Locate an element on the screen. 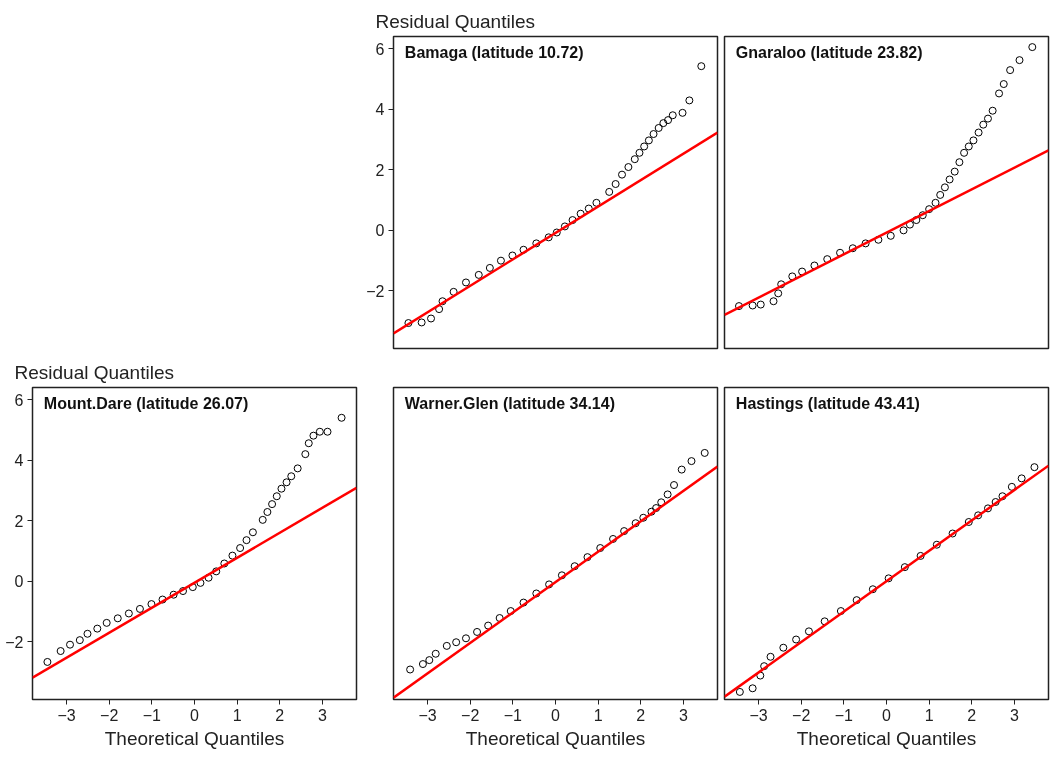 The width and height of the screenshot is (1054, 764). y-tick-label: −2 is located at coordinates (375, 291).